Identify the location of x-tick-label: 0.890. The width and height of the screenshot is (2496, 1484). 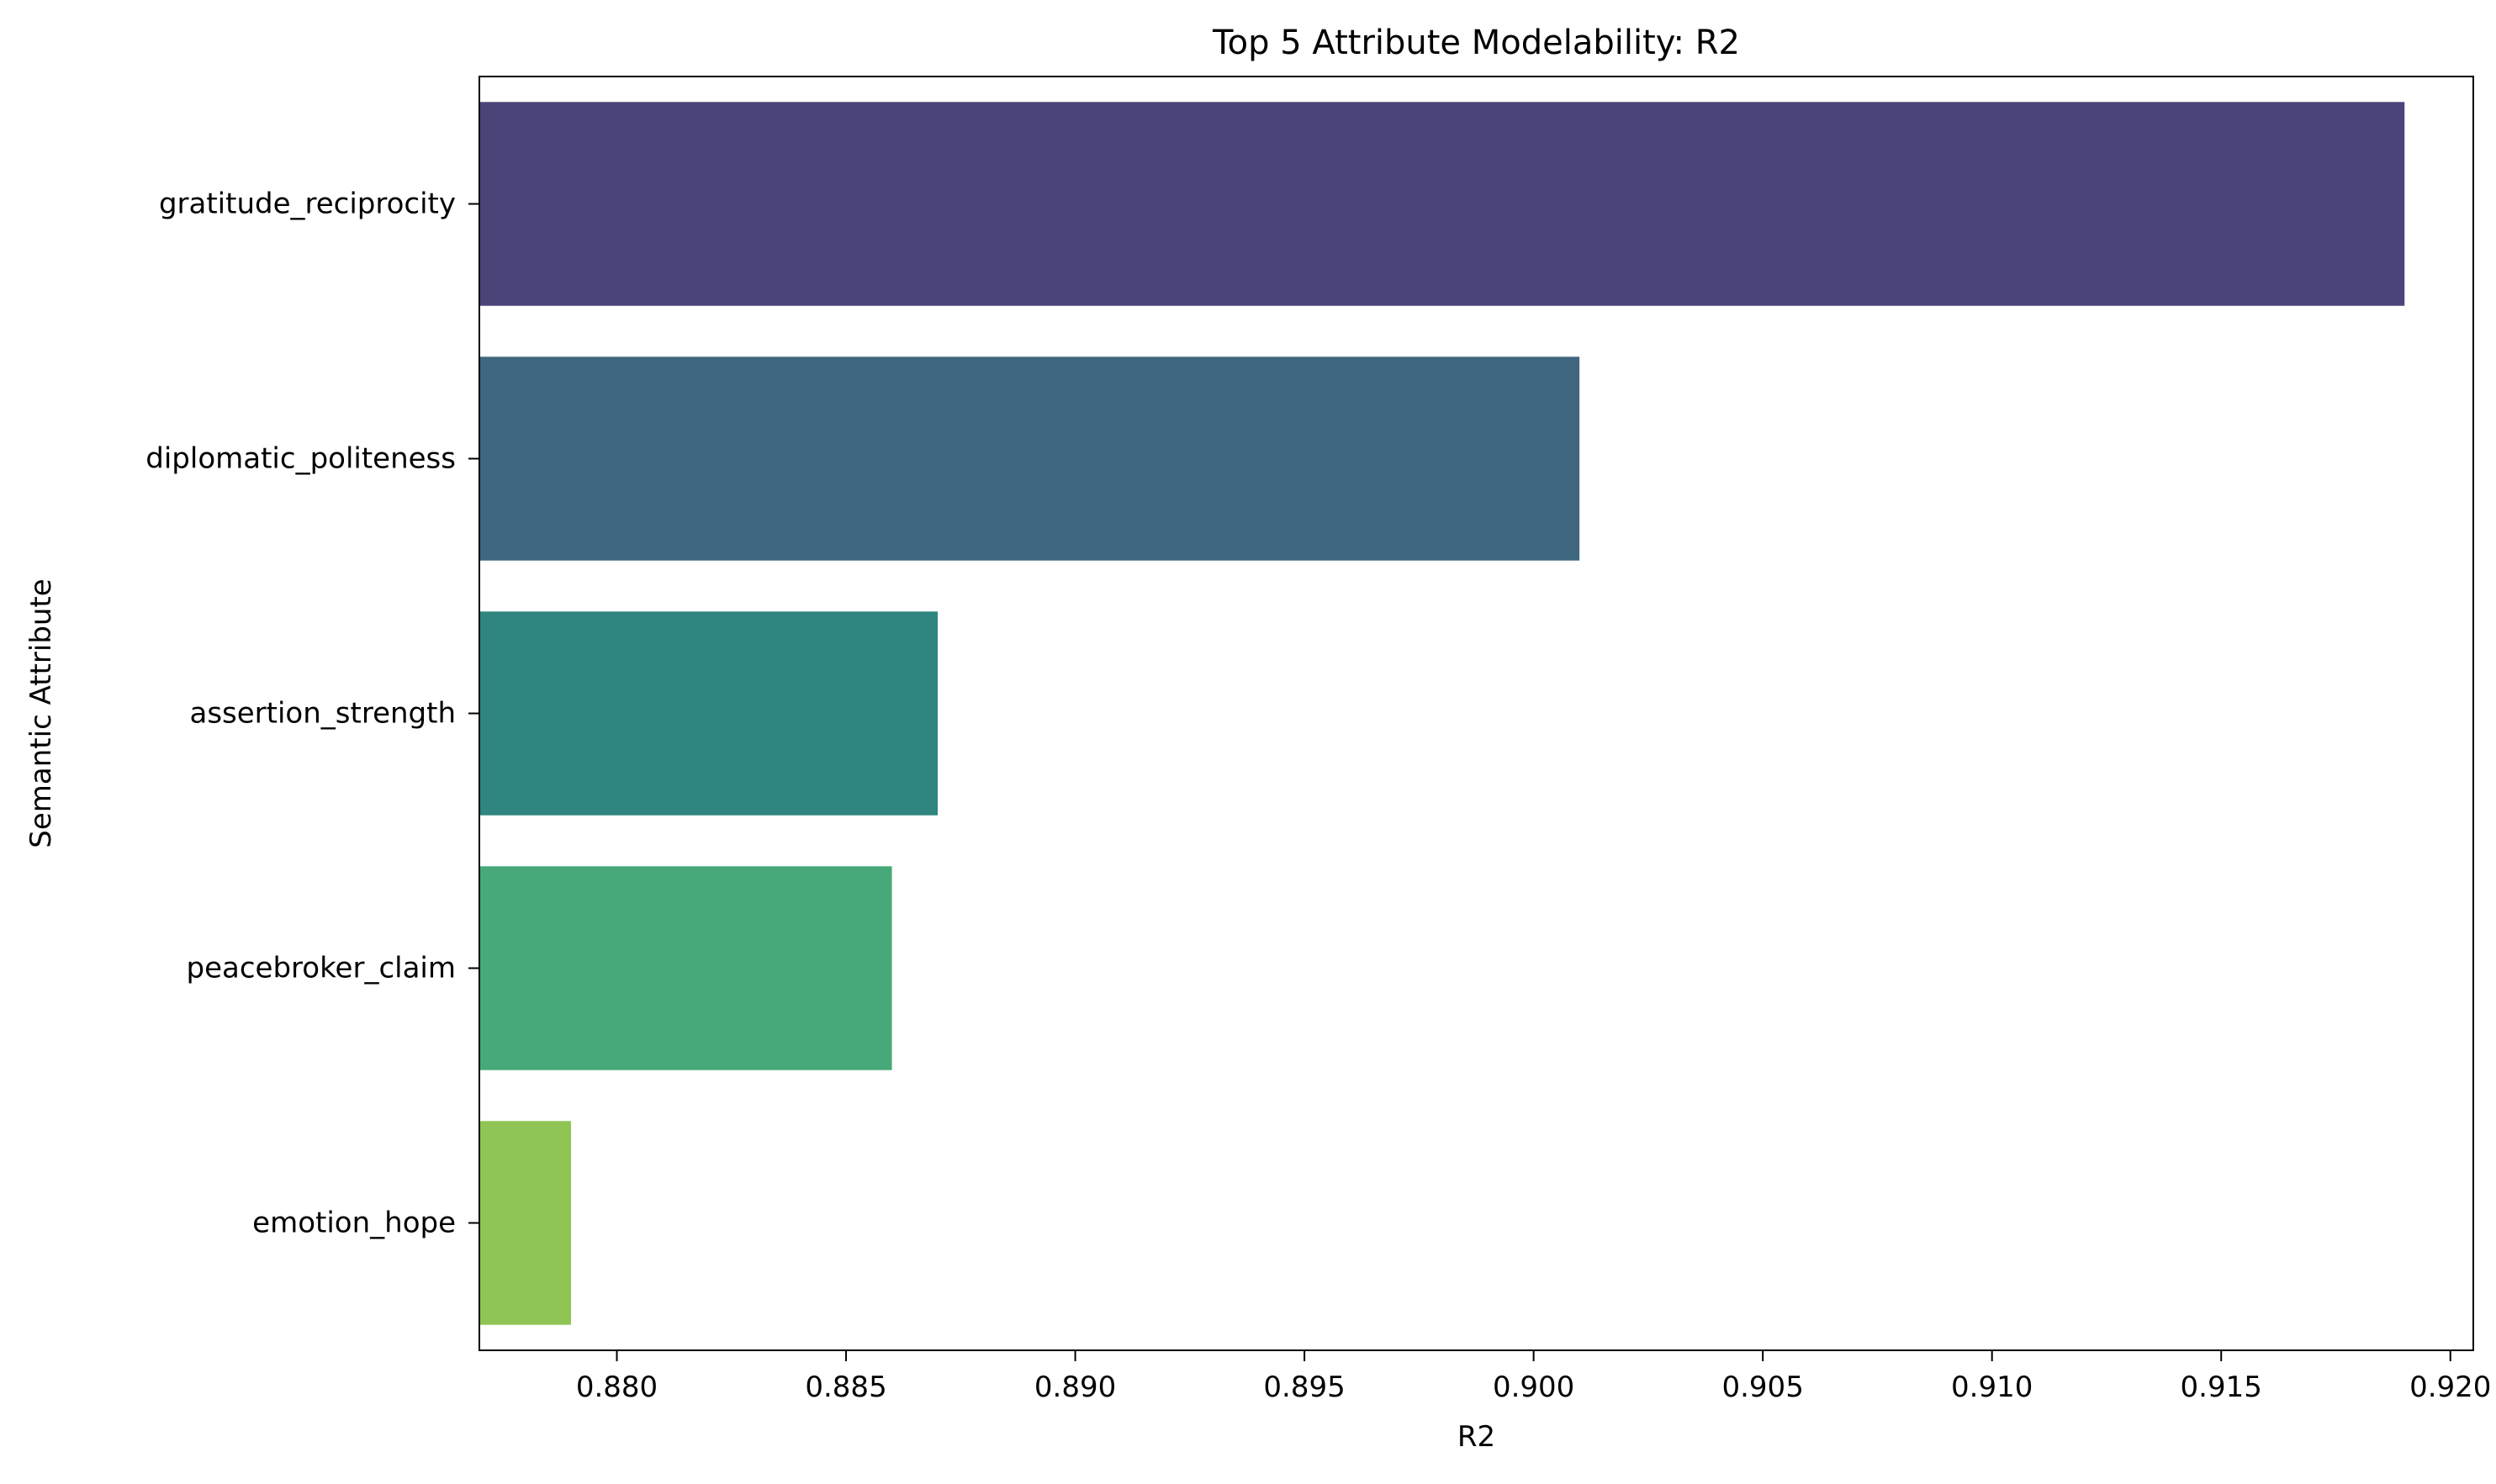
(1075, 1387).